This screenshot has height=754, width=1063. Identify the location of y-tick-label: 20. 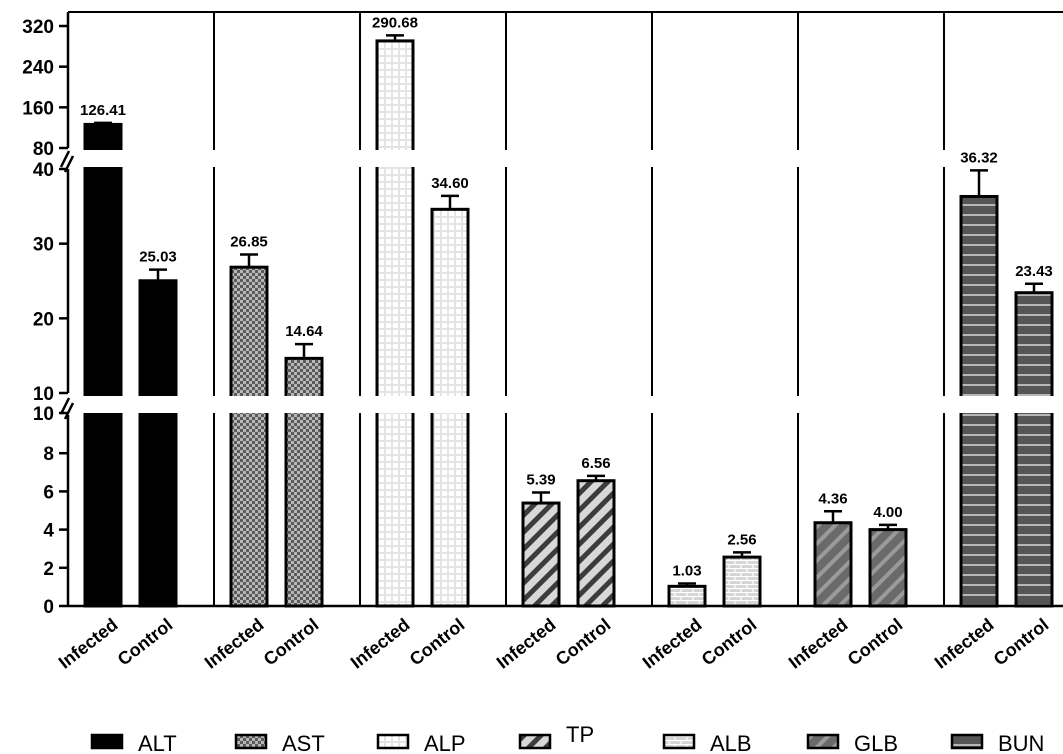
(43, 319).